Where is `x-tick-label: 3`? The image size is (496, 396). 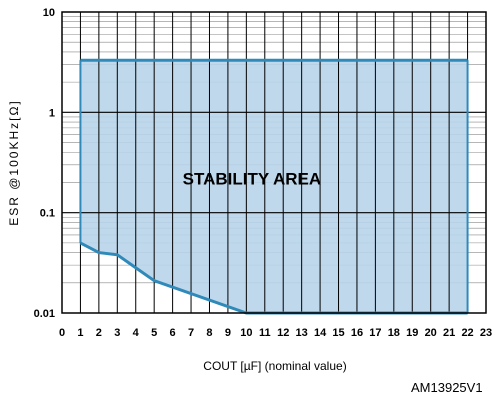
x-tick-label: 3 is located at coordinates (117, 333).